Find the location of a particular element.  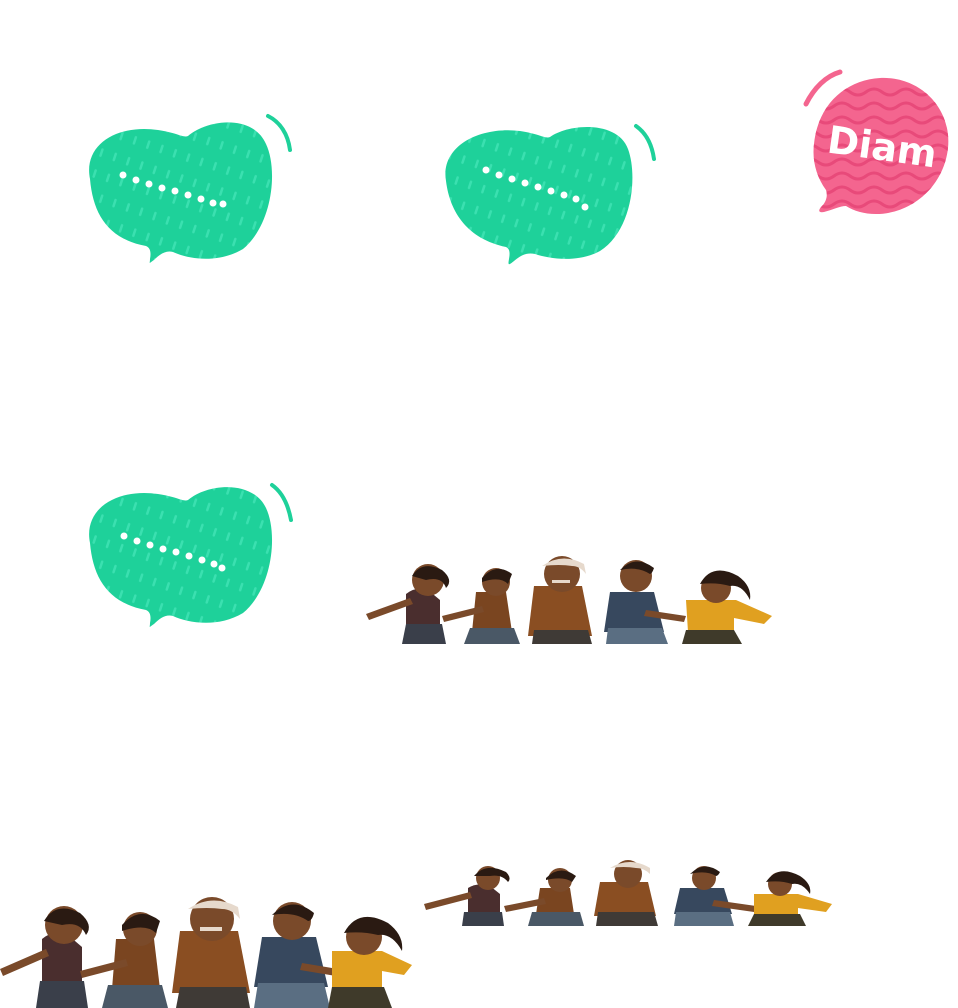

person is located at coordinates (408, 604).